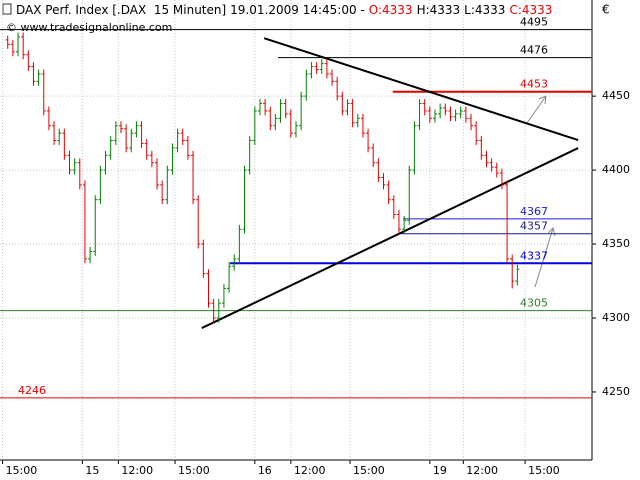 The image size is (640, 480). I want to click on level-label: 4495, so click(534, 22).